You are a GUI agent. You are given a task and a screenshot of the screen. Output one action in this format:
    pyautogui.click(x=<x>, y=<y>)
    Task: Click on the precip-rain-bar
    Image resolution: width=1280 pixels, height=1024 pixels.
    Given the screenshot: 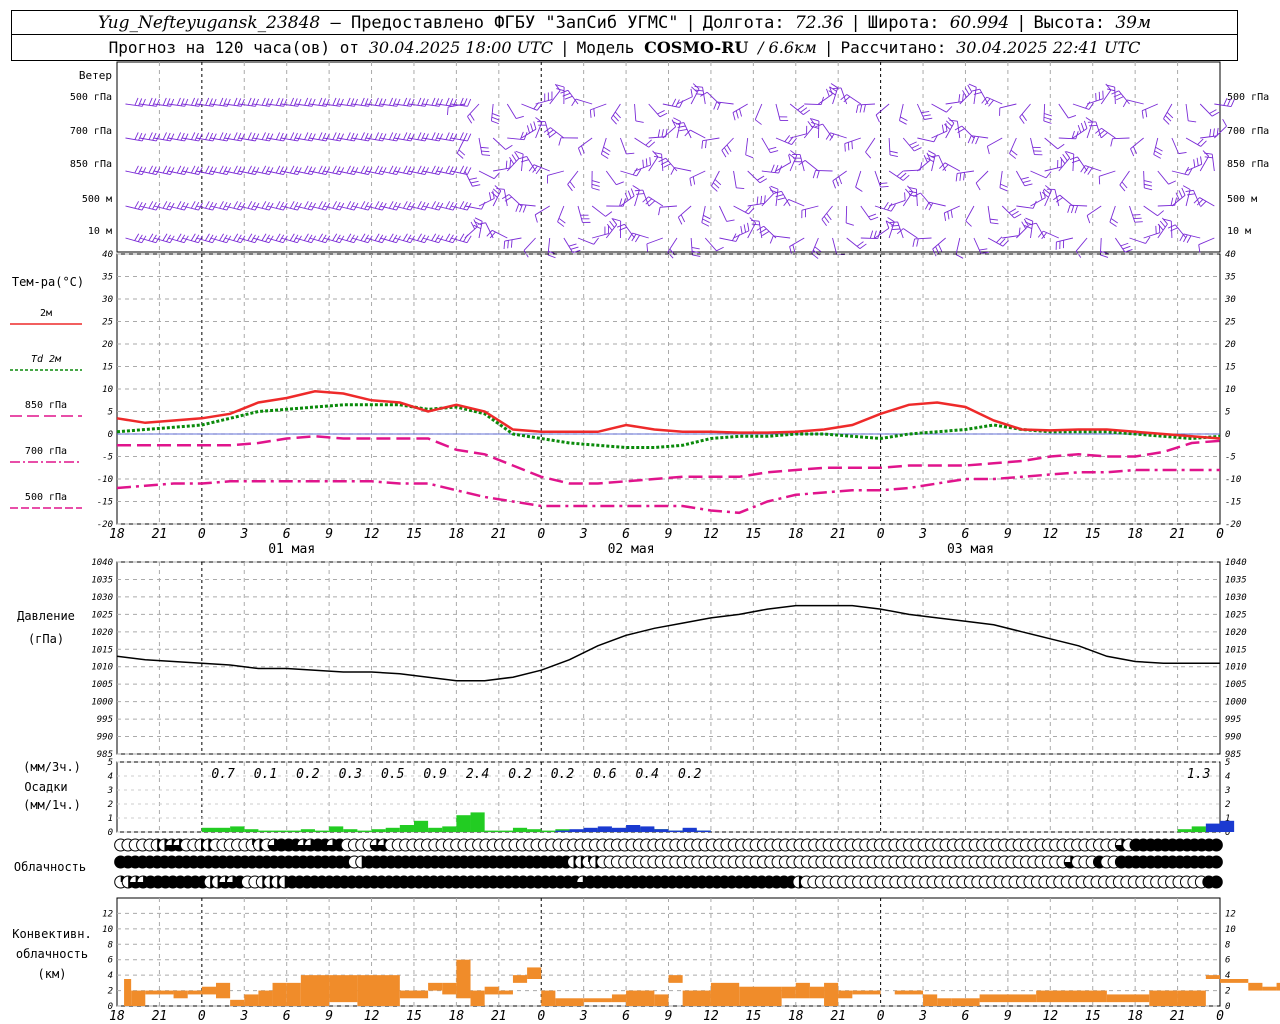 What is the action you would take?
    pyautogui.click(x=251, y=830)
    